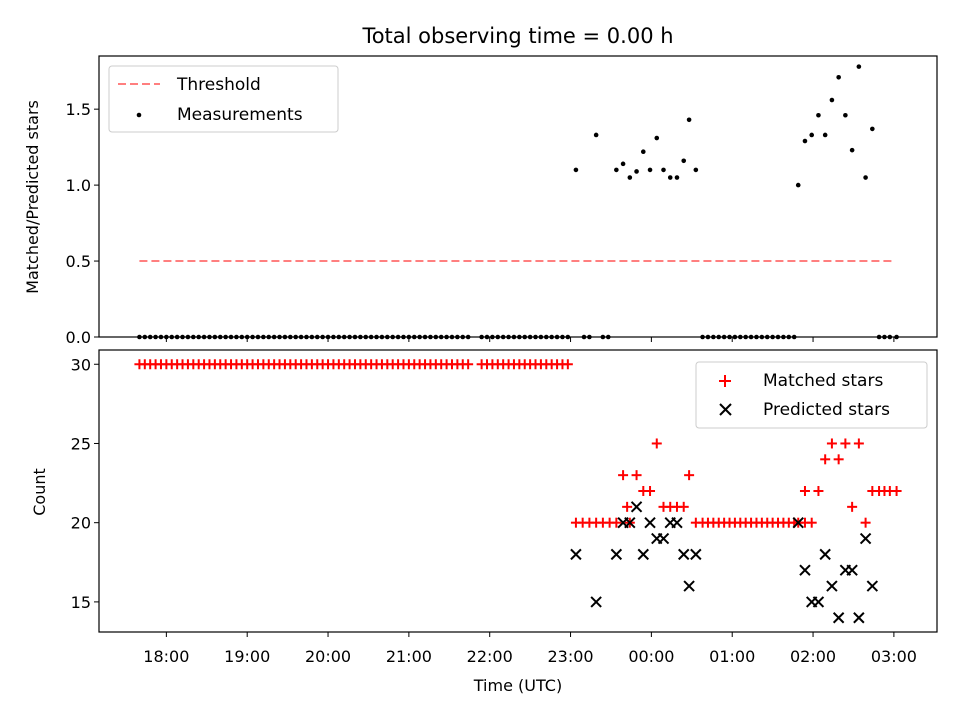  I want to click on x-tick-label: 00:00, so click(651, 656).